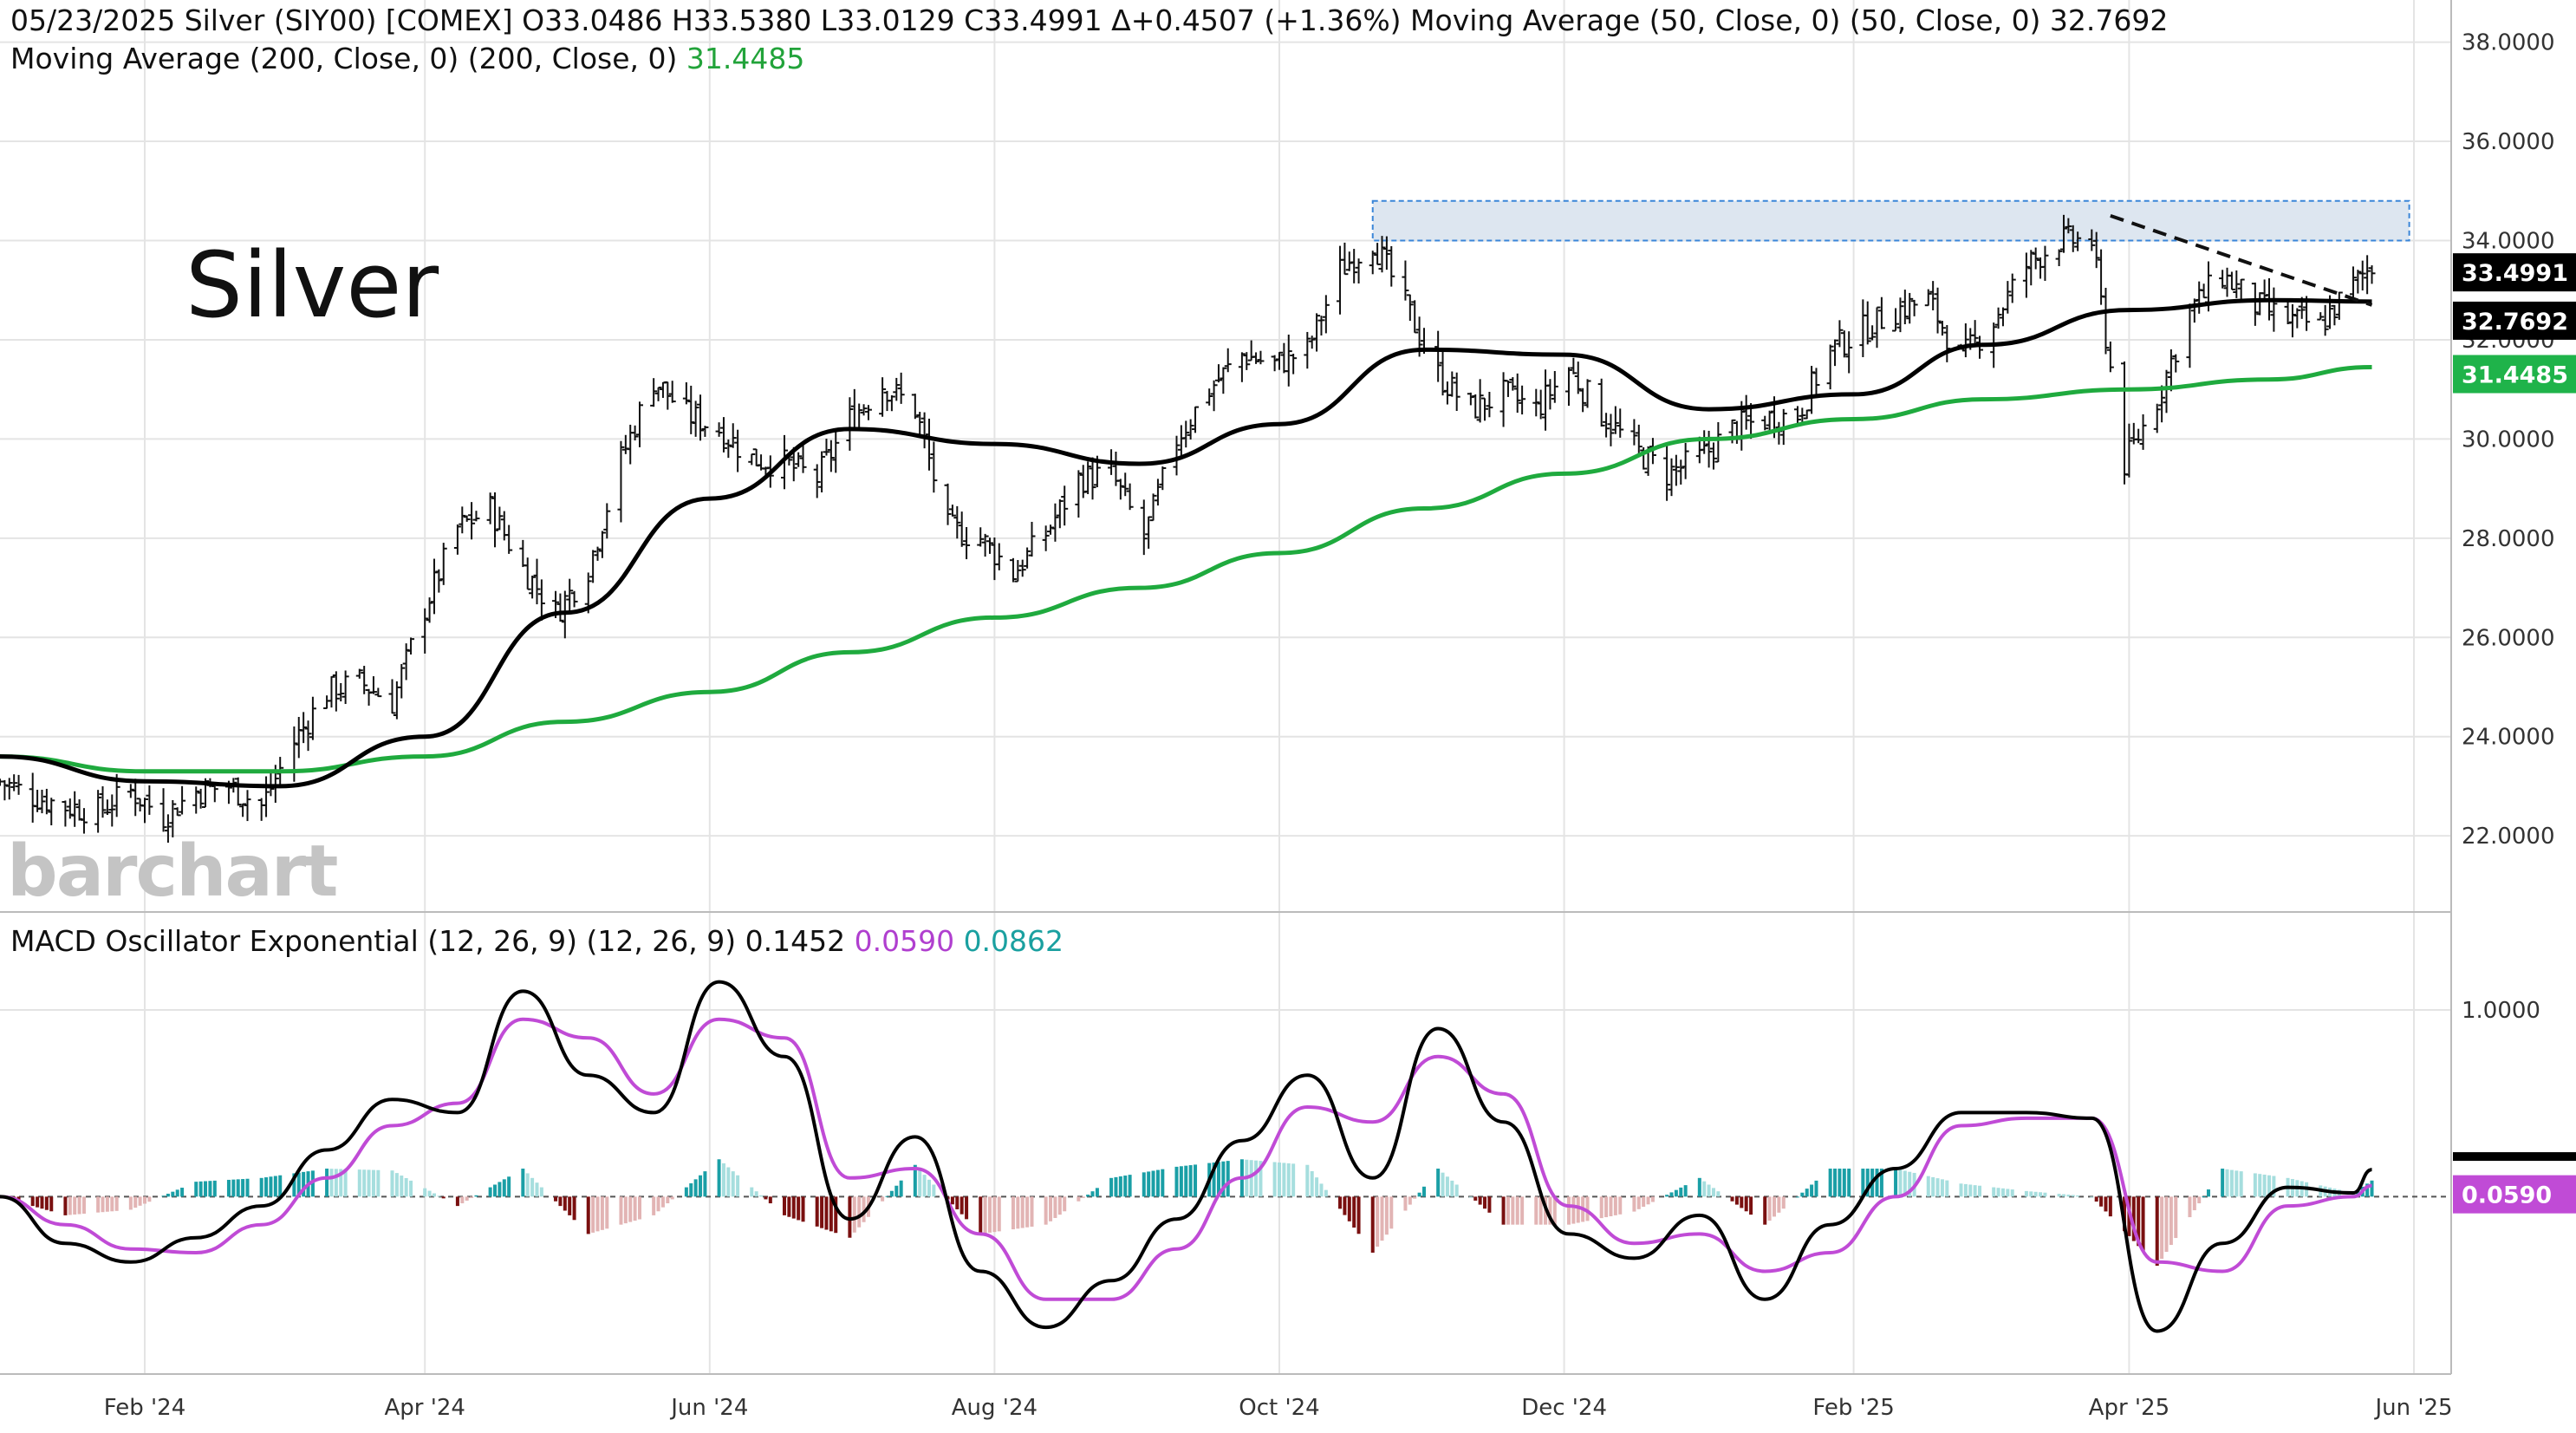 This screenshot has height=1433, width=2576. I want to click on close-badge-text: 33.4991, so click(2515, 273).